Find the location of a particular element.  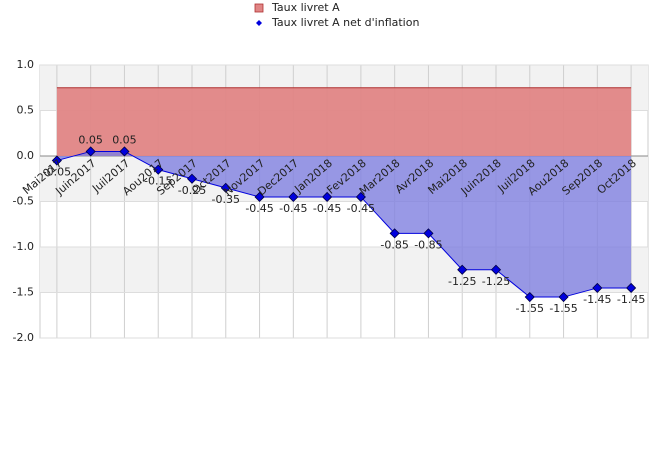

y-tick-label: -2.0 is located at coordinates (23, 337).